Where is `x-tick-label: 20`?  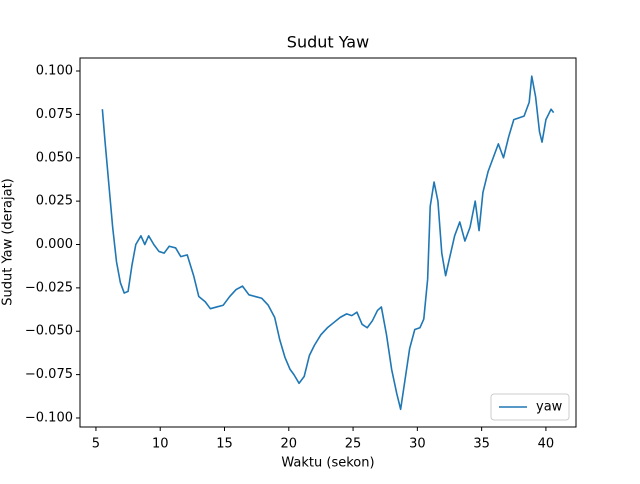
x-tick-label: 20 is located at coordinates (289, 444).